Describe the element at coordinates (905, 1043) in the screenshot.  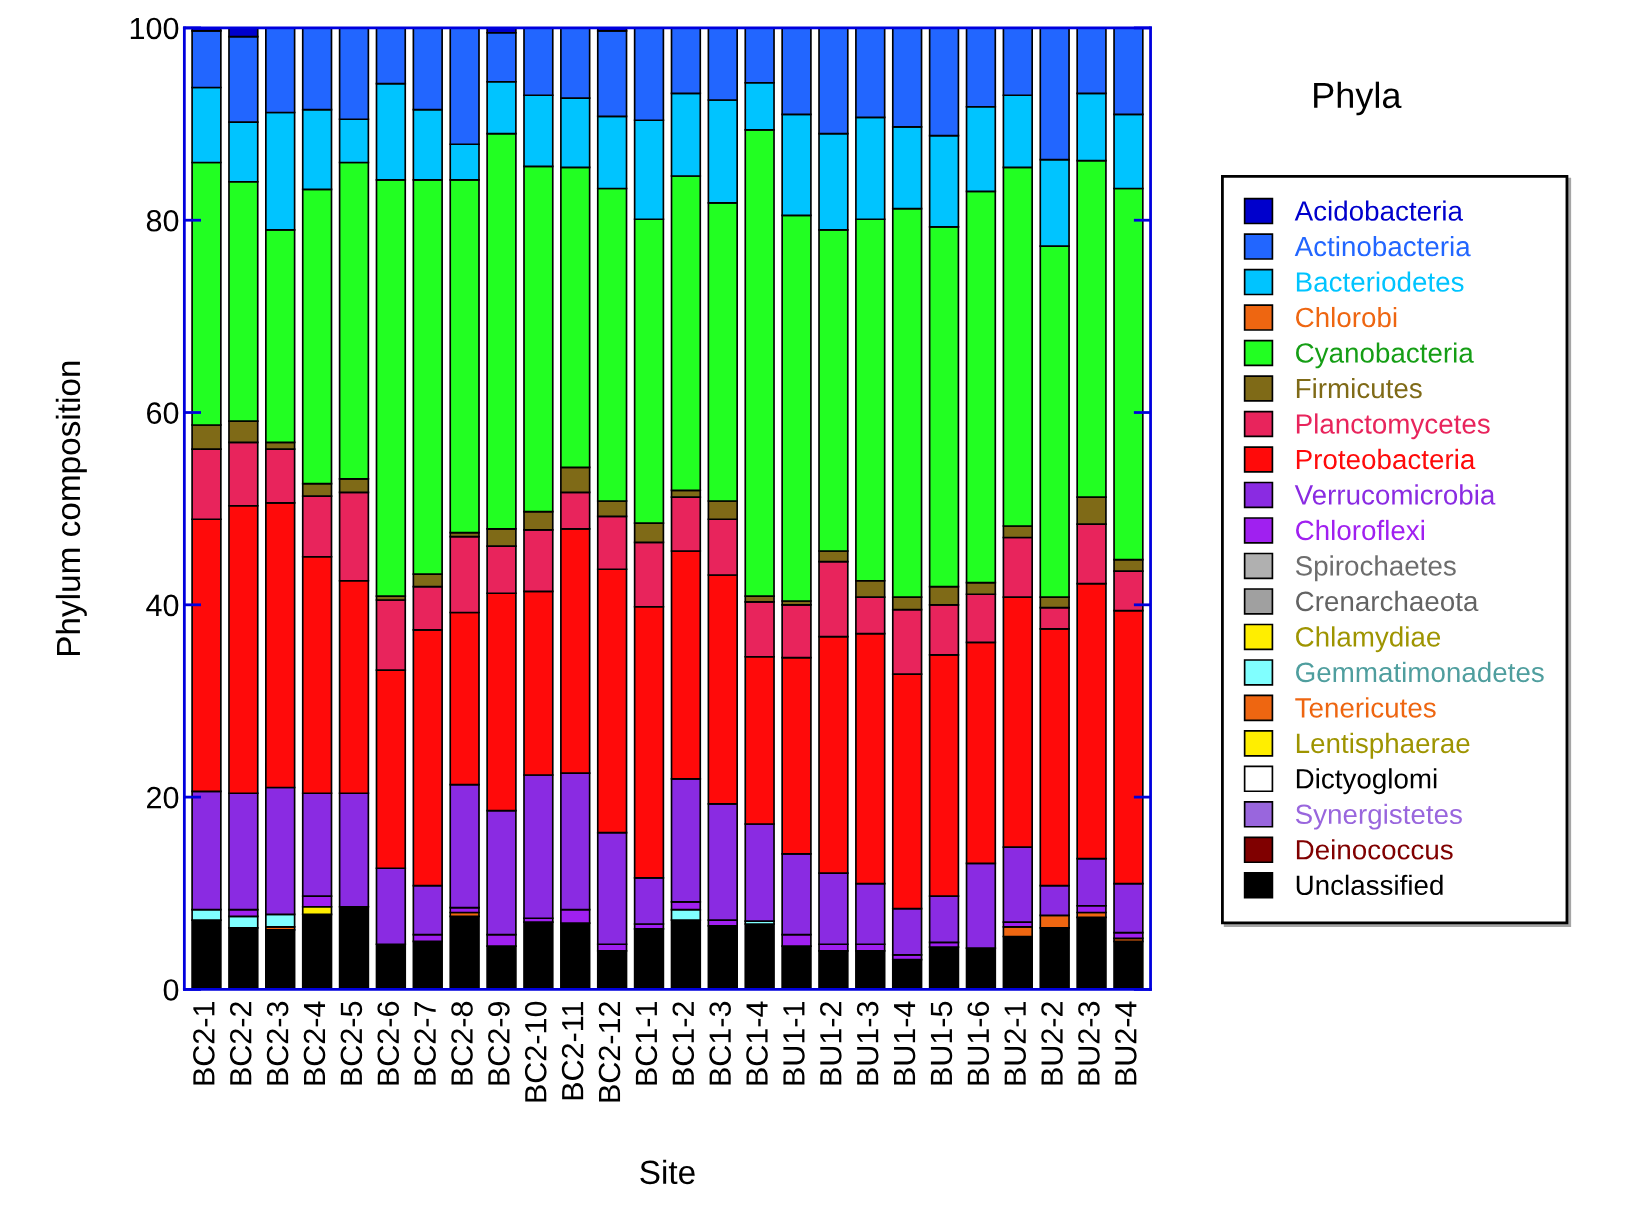
I see `x-tick-label: BU1-4` at that location.